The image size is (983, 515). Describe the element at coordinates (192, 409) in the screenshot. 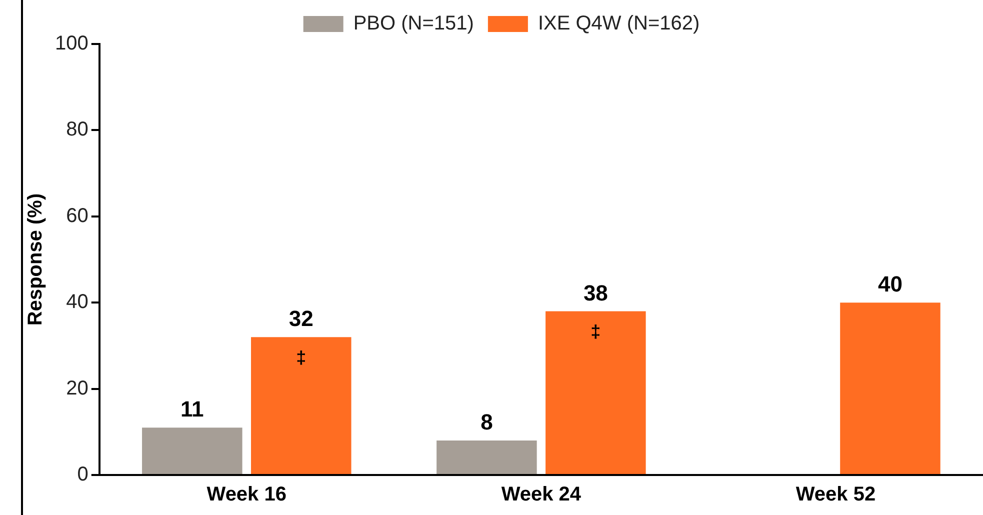

I see `data-label: 11` at that location.